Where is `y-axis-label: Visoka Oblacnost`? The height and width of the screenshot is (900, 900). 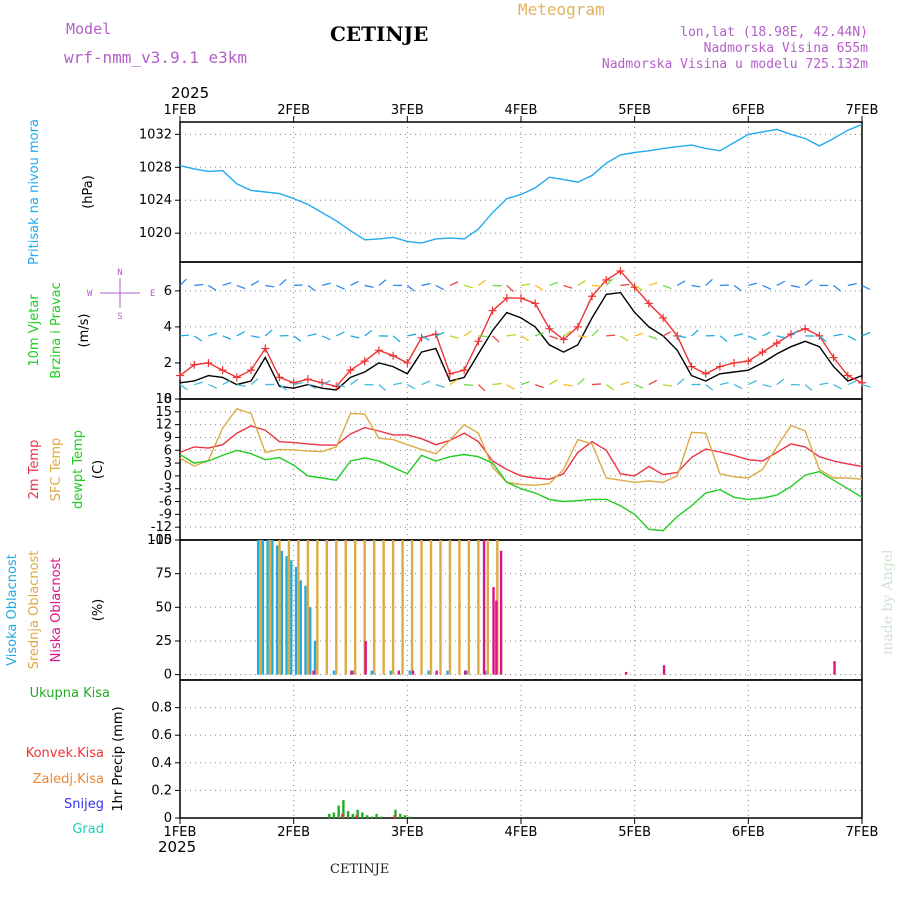
y-axis-label: Visoka Oblacnost is located at coordinates (12, 610).